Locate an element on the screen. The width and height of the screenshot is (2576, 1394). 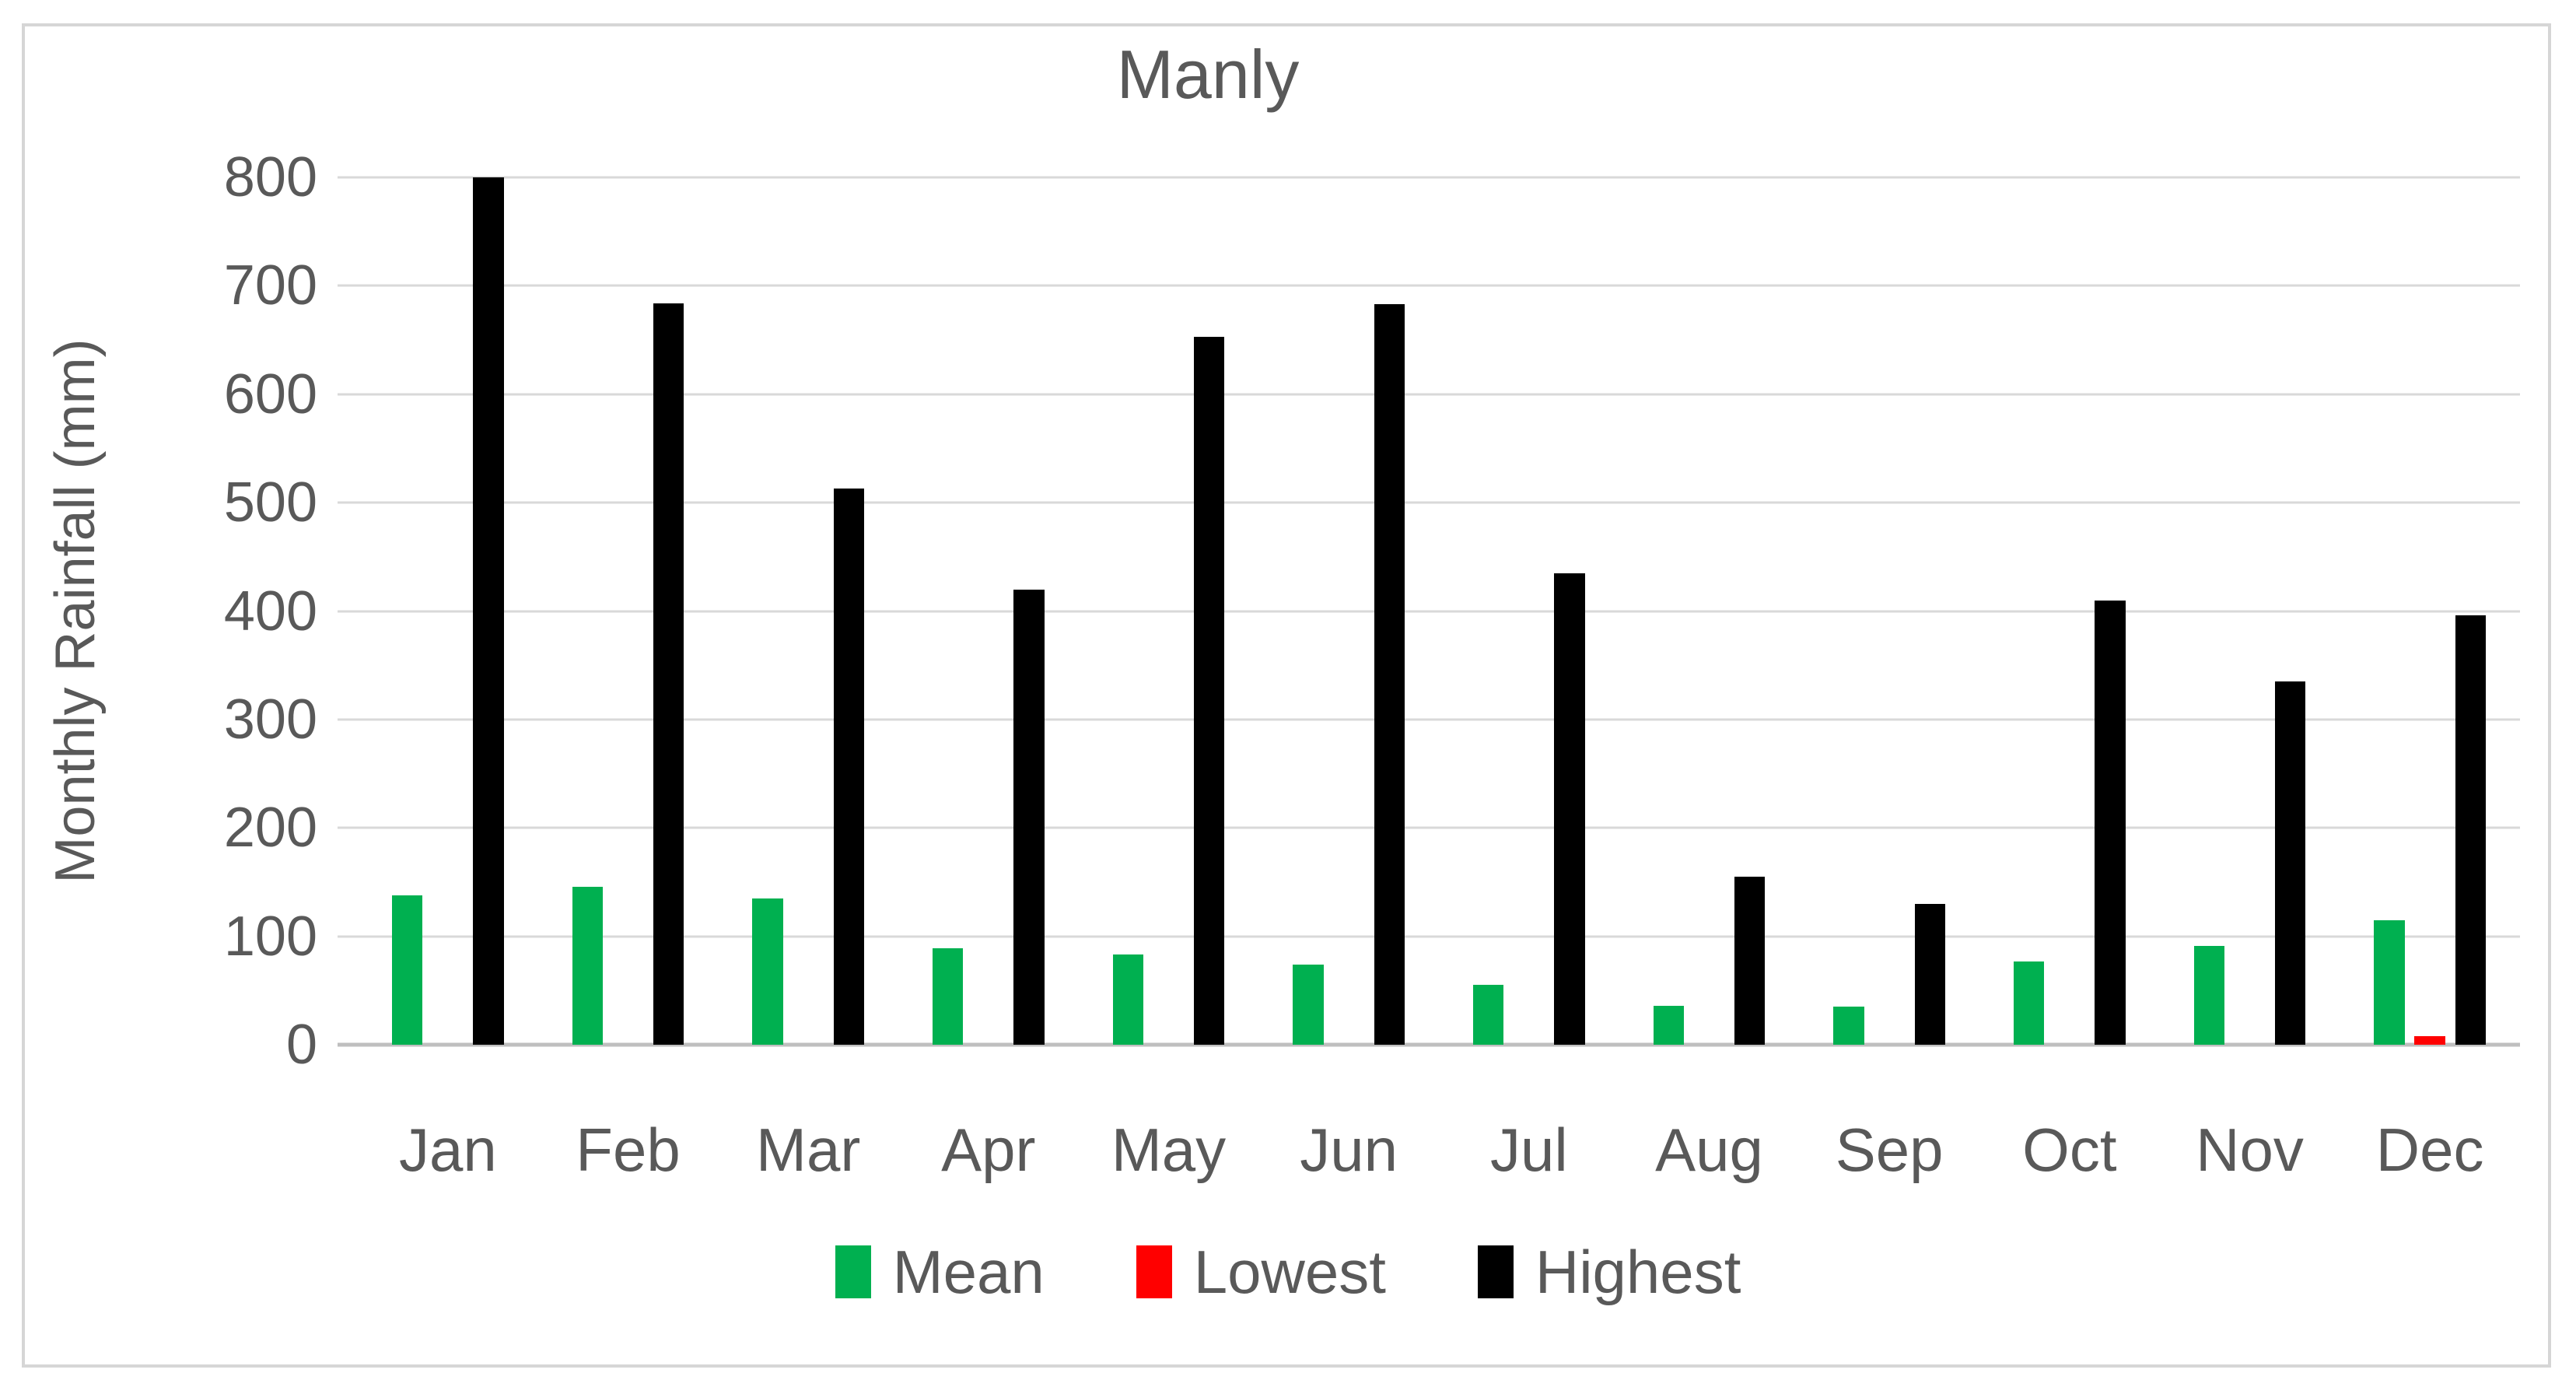
y-tick-label: 200 is located at coordinates (270, 828).